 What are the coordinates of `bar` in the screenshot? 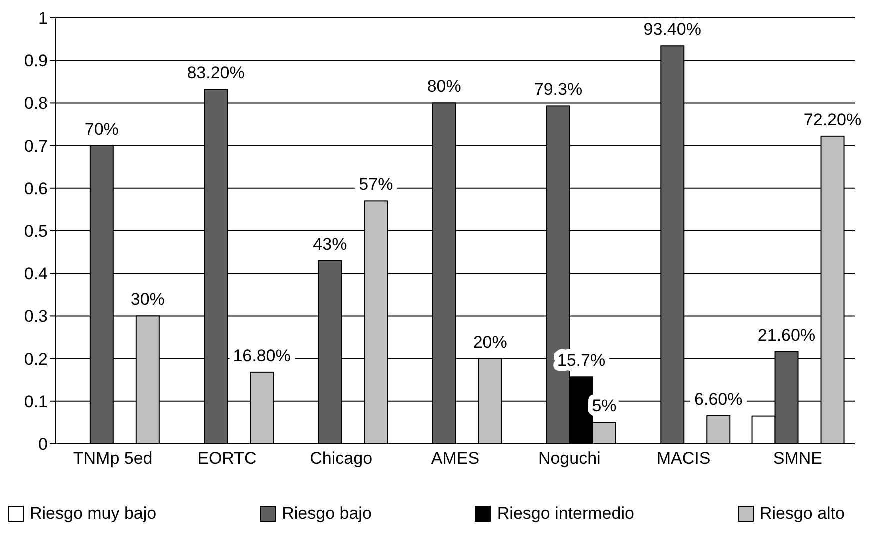 It's located at (718, 429).